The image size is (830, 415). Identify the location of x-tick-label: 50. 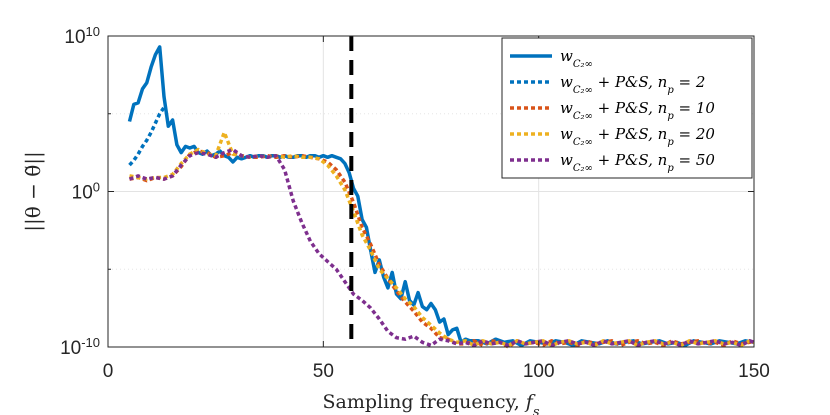
(323, 371).